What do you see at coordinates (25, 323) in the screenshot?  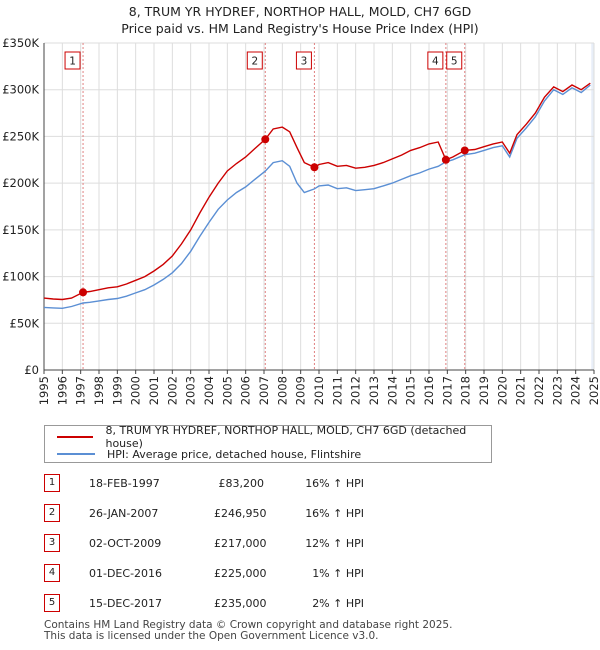 I see `y-tick-label: £50K` at bounding box center [25, 323].